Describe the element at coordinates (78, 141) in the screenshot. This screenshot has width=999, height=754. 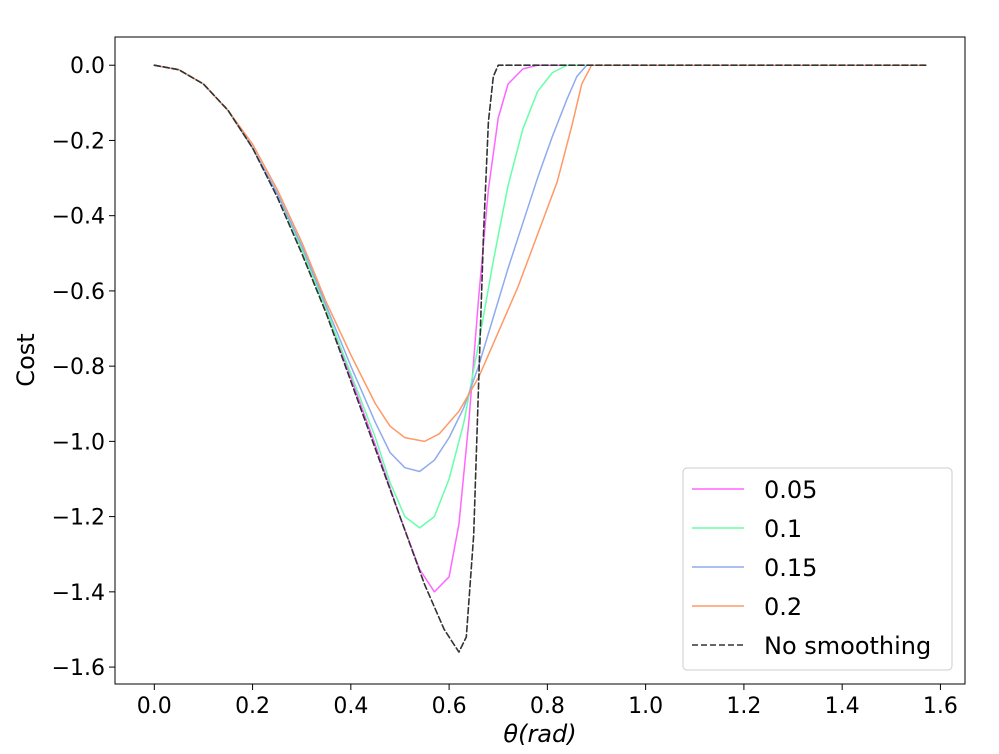
I see `y-tick-label: −0.2` at that location.